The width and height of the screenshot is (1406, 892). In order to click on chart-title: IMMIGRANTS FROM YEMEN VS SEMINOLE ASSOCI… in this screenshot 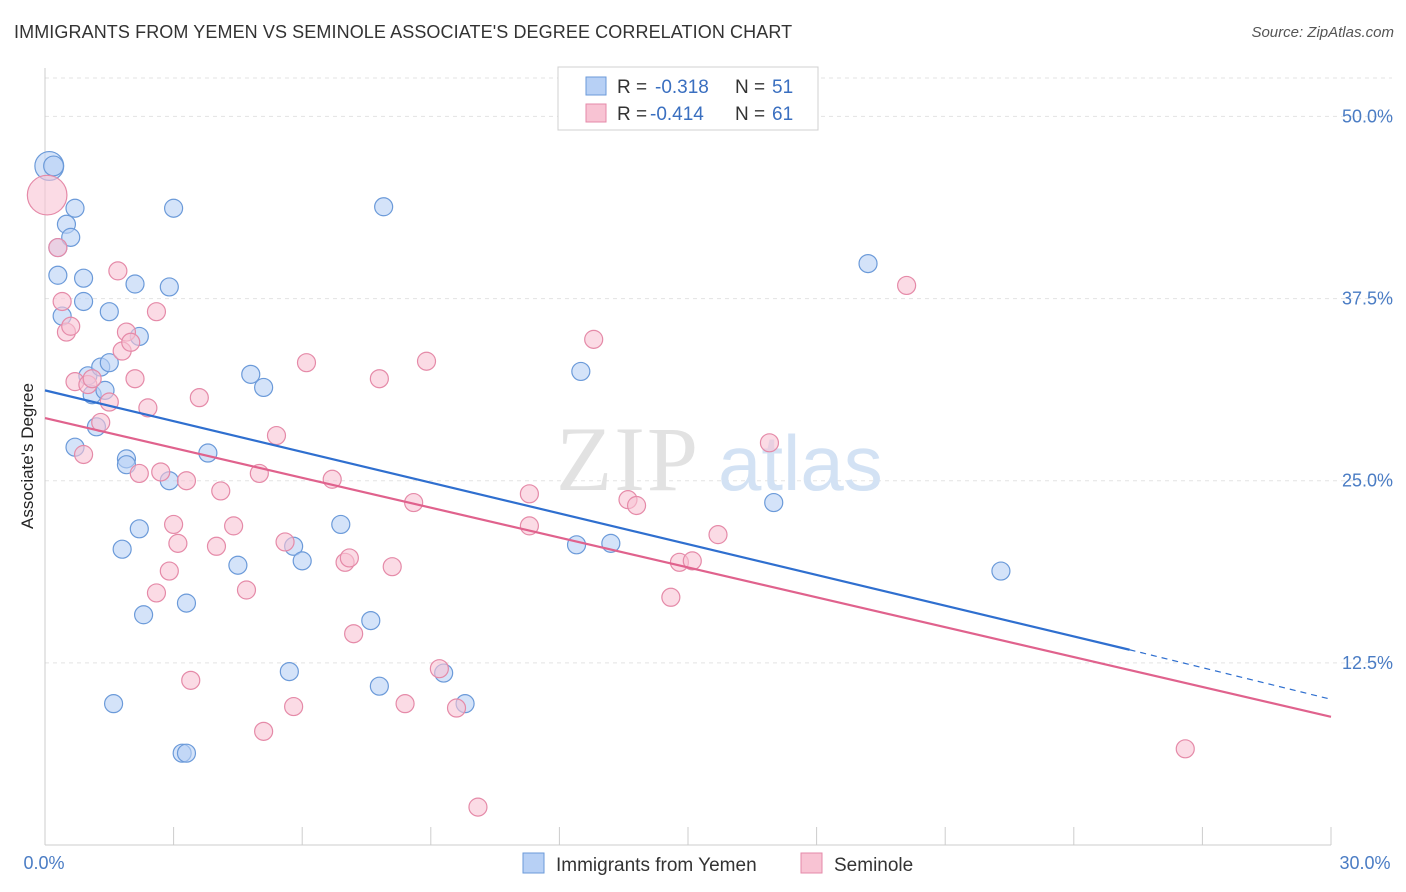, I will do `click(403, 32)`.